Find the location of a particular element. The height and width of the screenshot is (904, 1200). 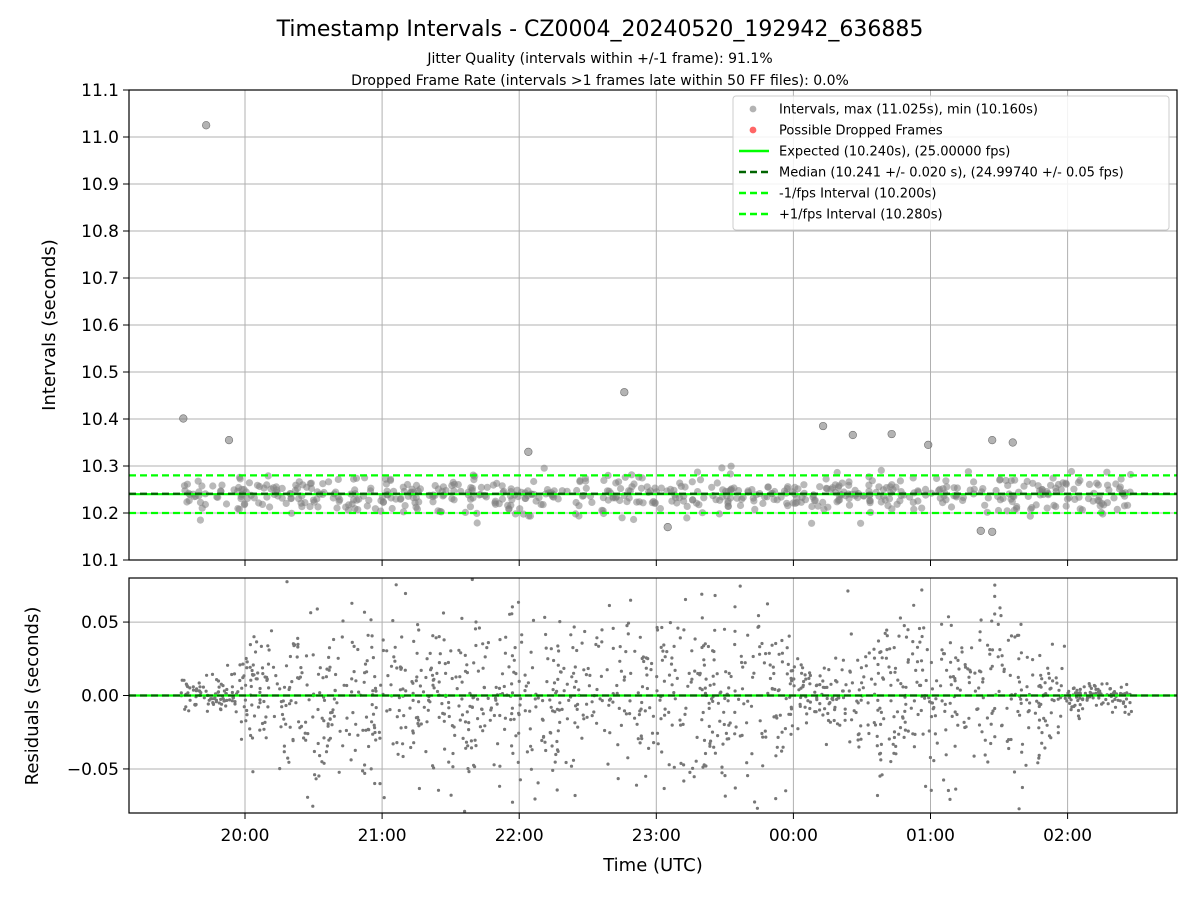

bottom-xtick-label: 20:00 is located at coordinates (245, 836).